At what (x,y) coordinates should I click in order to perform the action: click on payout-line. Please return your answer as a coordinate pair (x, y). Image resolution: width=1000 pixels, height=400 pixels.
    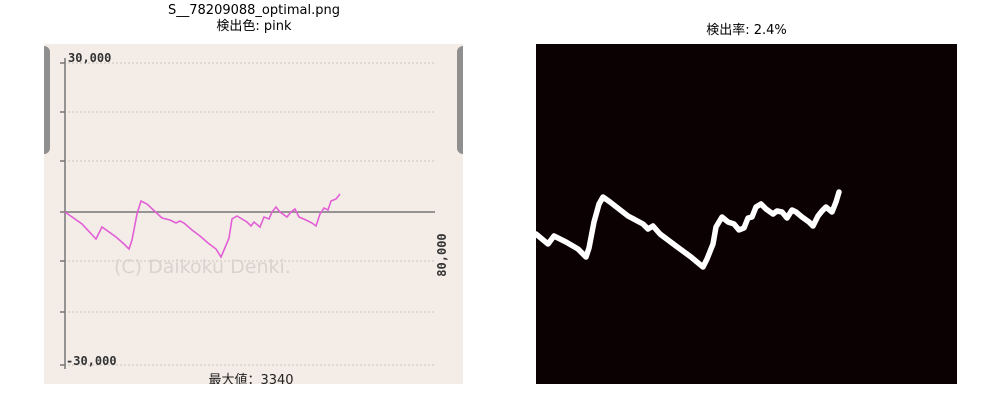
    Looking at the image, I should click on (202, 226).